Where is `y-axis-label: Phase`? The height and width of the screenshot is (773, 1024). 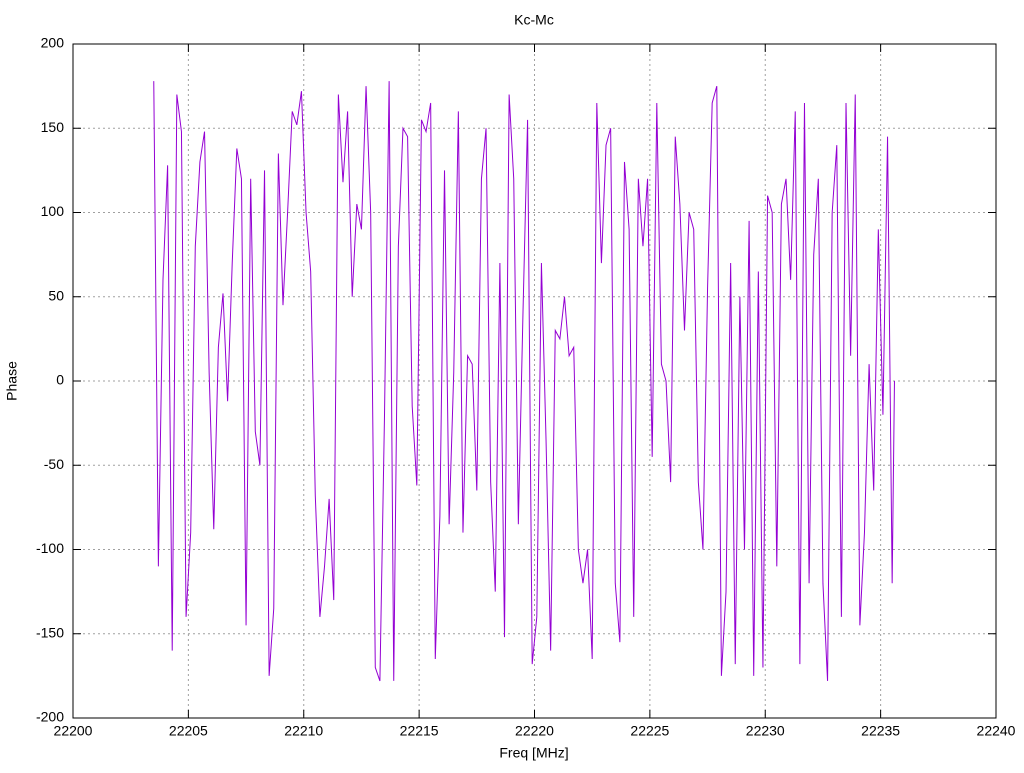
y-axis-label: Phase is located at coordinates (12, 381).